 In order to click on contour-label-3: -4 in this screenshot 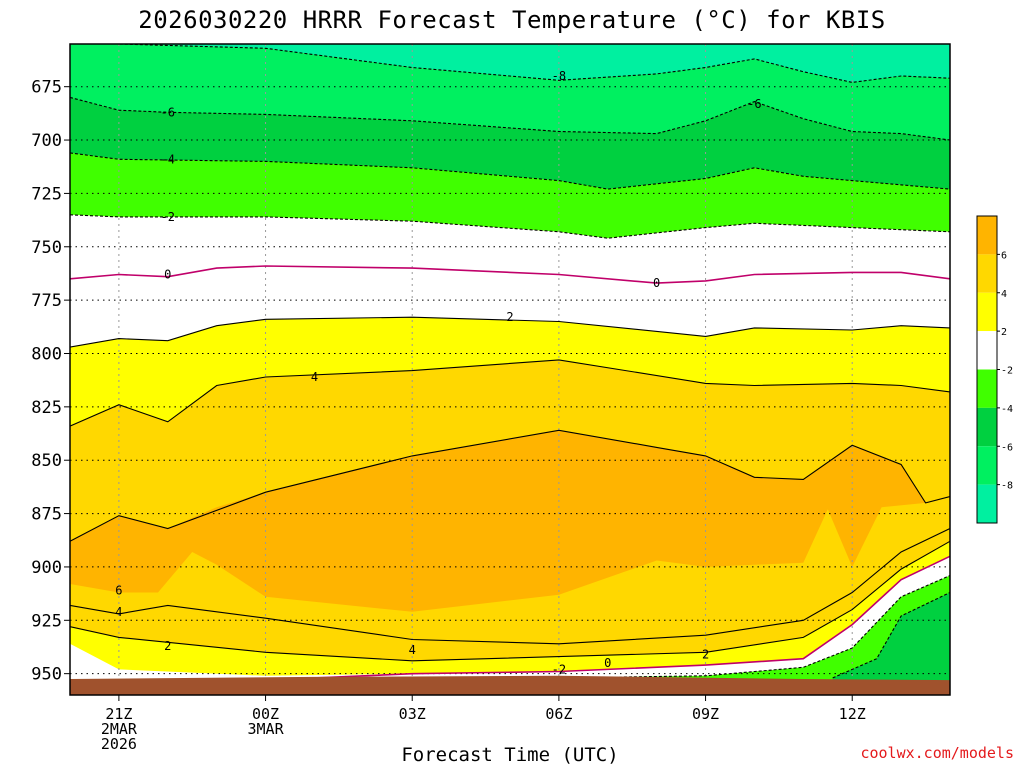, I will do `click(168, 159)`.